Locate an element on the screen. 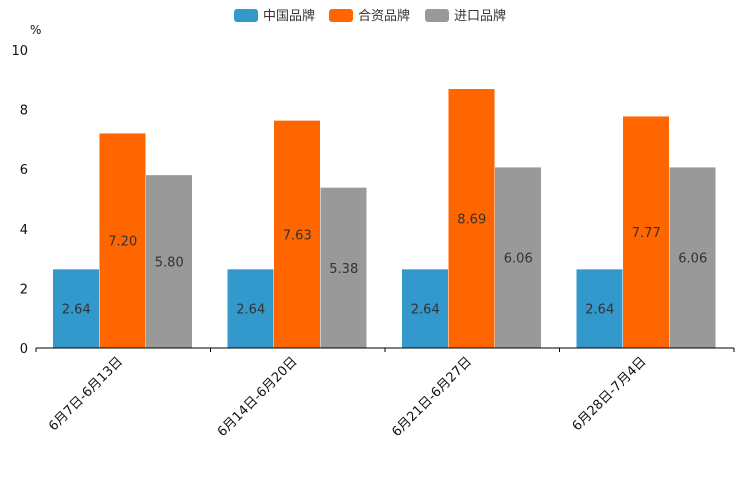 The width and height of the screenshot is (744, 500). y-tick-label: 2 is located at coordinates (24, 289).